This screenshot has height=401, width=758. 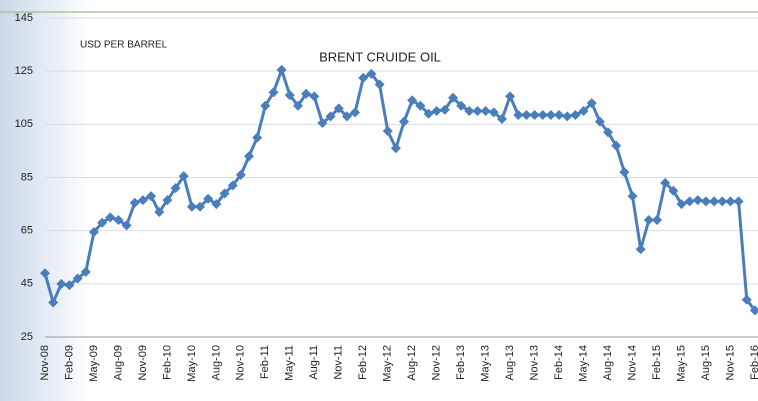 What do you see at coordinates (363, 362) in the screenshot?
I see `x-tick-label: Feb-12` at bounding box center [363, 362].